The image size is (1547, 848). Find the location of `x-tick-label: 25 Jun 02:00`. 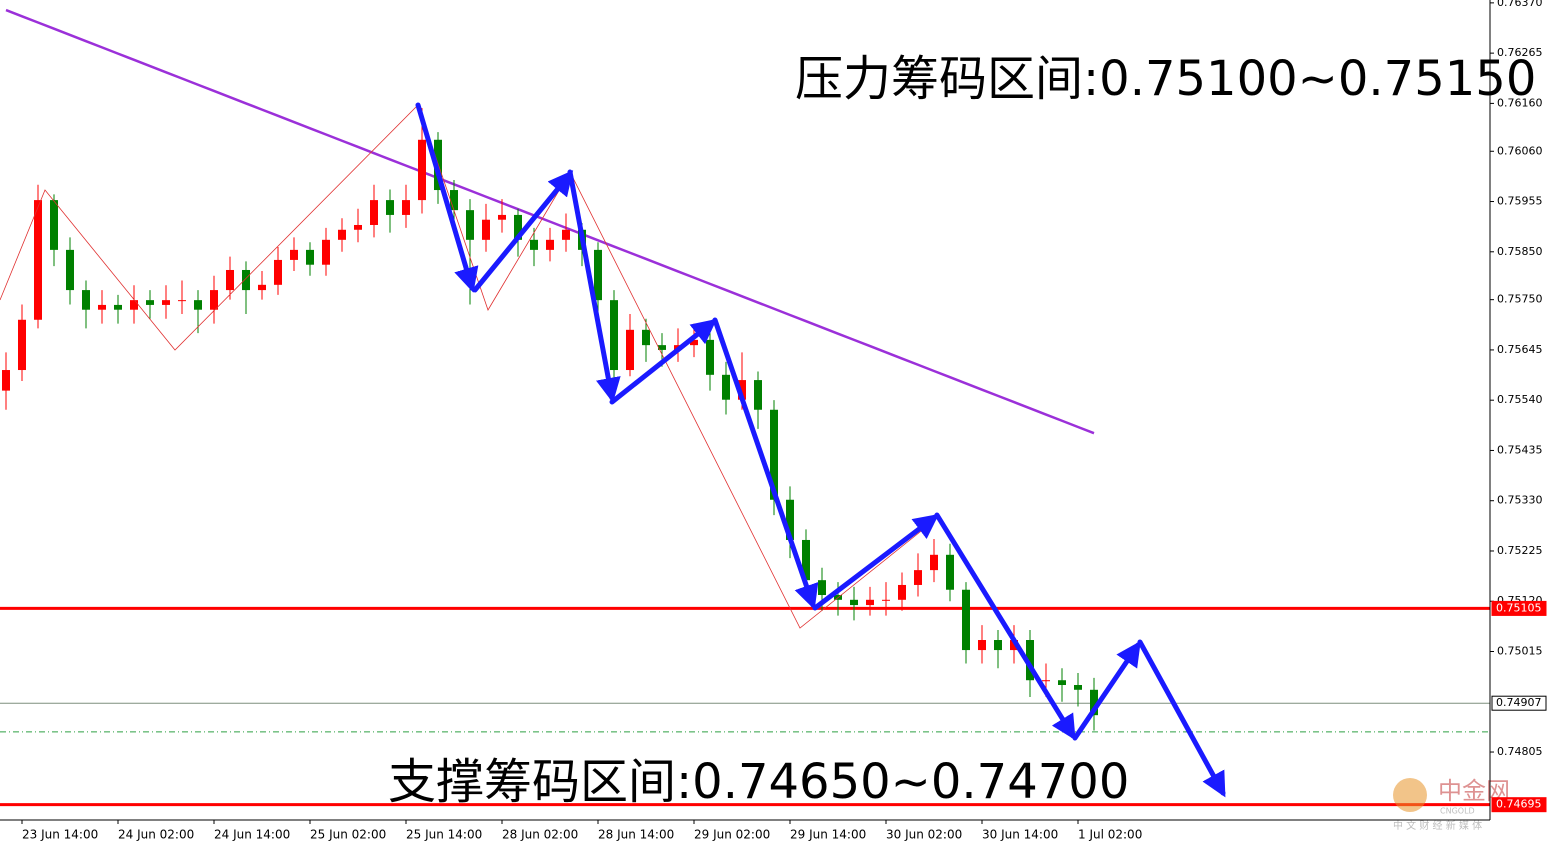

x-tick-label: 25 Jun 02:00 is located at coordinates (348, 835).